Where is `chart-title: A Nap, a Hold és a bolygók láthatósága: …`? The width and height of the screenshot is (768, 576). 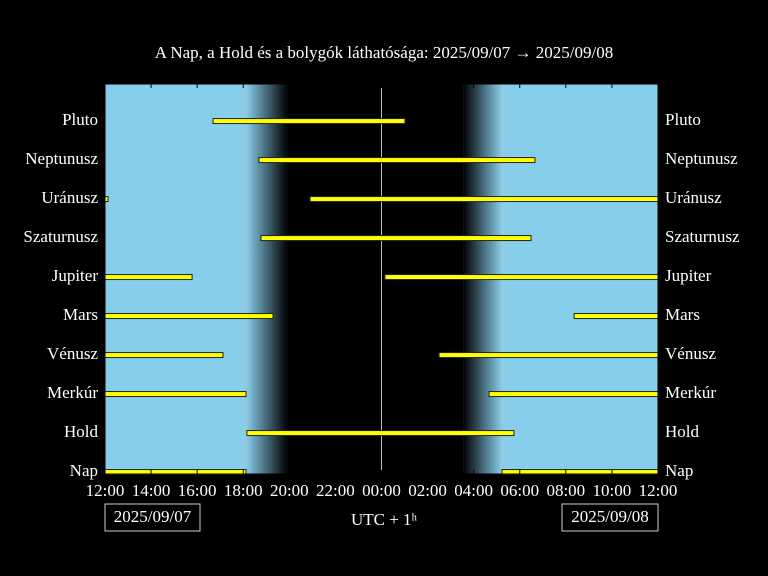 chart-title: A Nap, a Hold és a bolygók láthatósága: … is located at coordinates (384, 52).